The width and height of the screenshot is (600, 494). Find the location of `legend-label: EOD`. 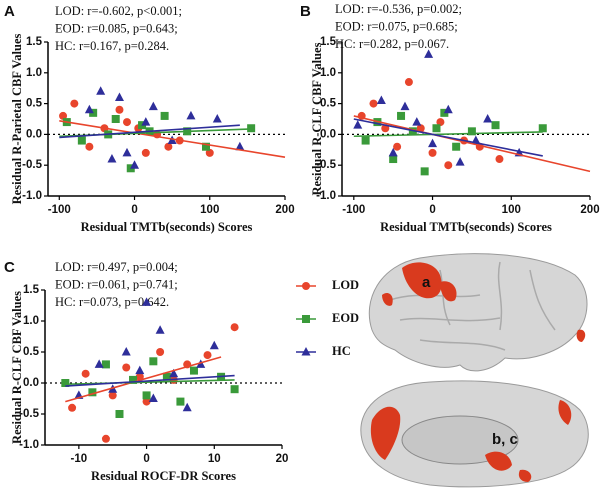

legend-label: EOD is located at coordinates (345, 318).